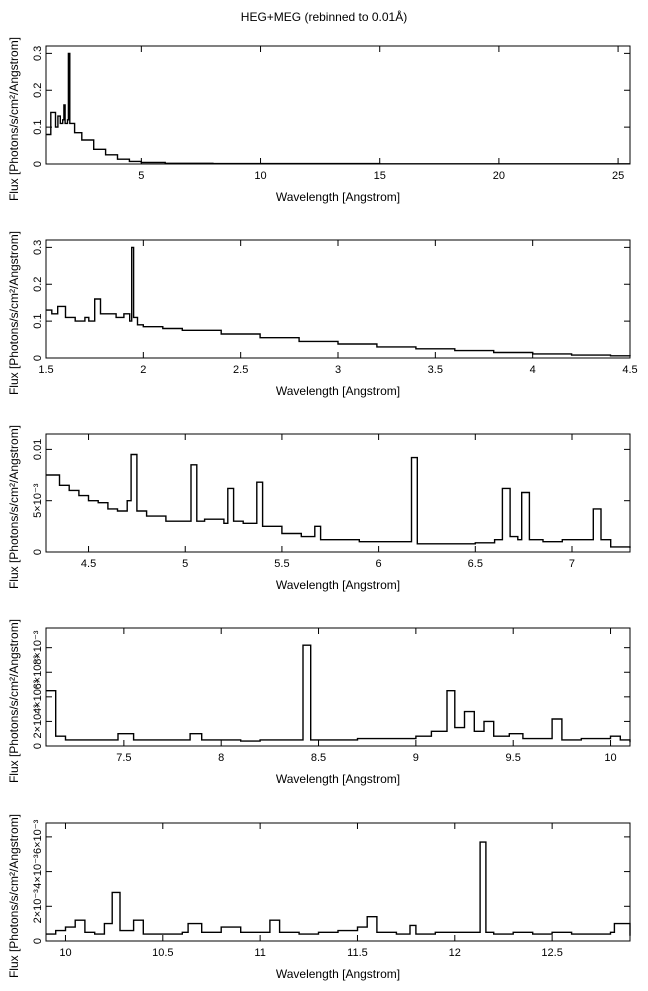  Describe the element at coordinates (533, 370) in the screenshot. I see `x-tick-label: 4` at that location.